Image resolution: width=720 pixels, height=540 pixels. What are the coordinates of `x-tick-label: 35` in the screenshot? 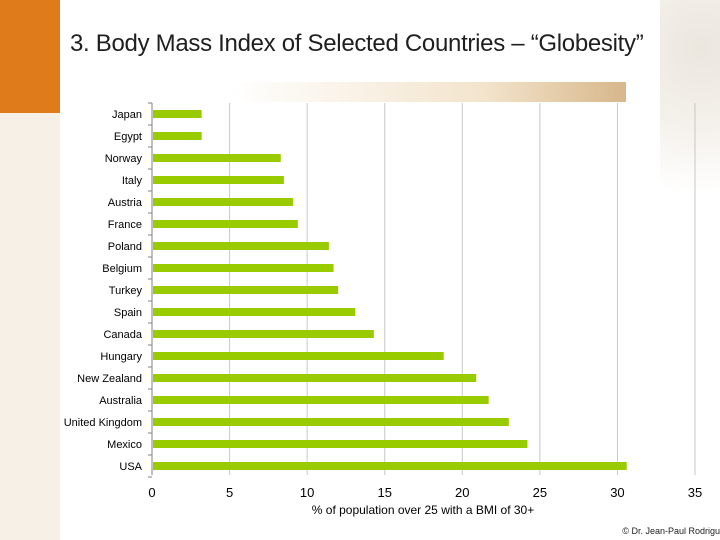 It's located at (695, 492).